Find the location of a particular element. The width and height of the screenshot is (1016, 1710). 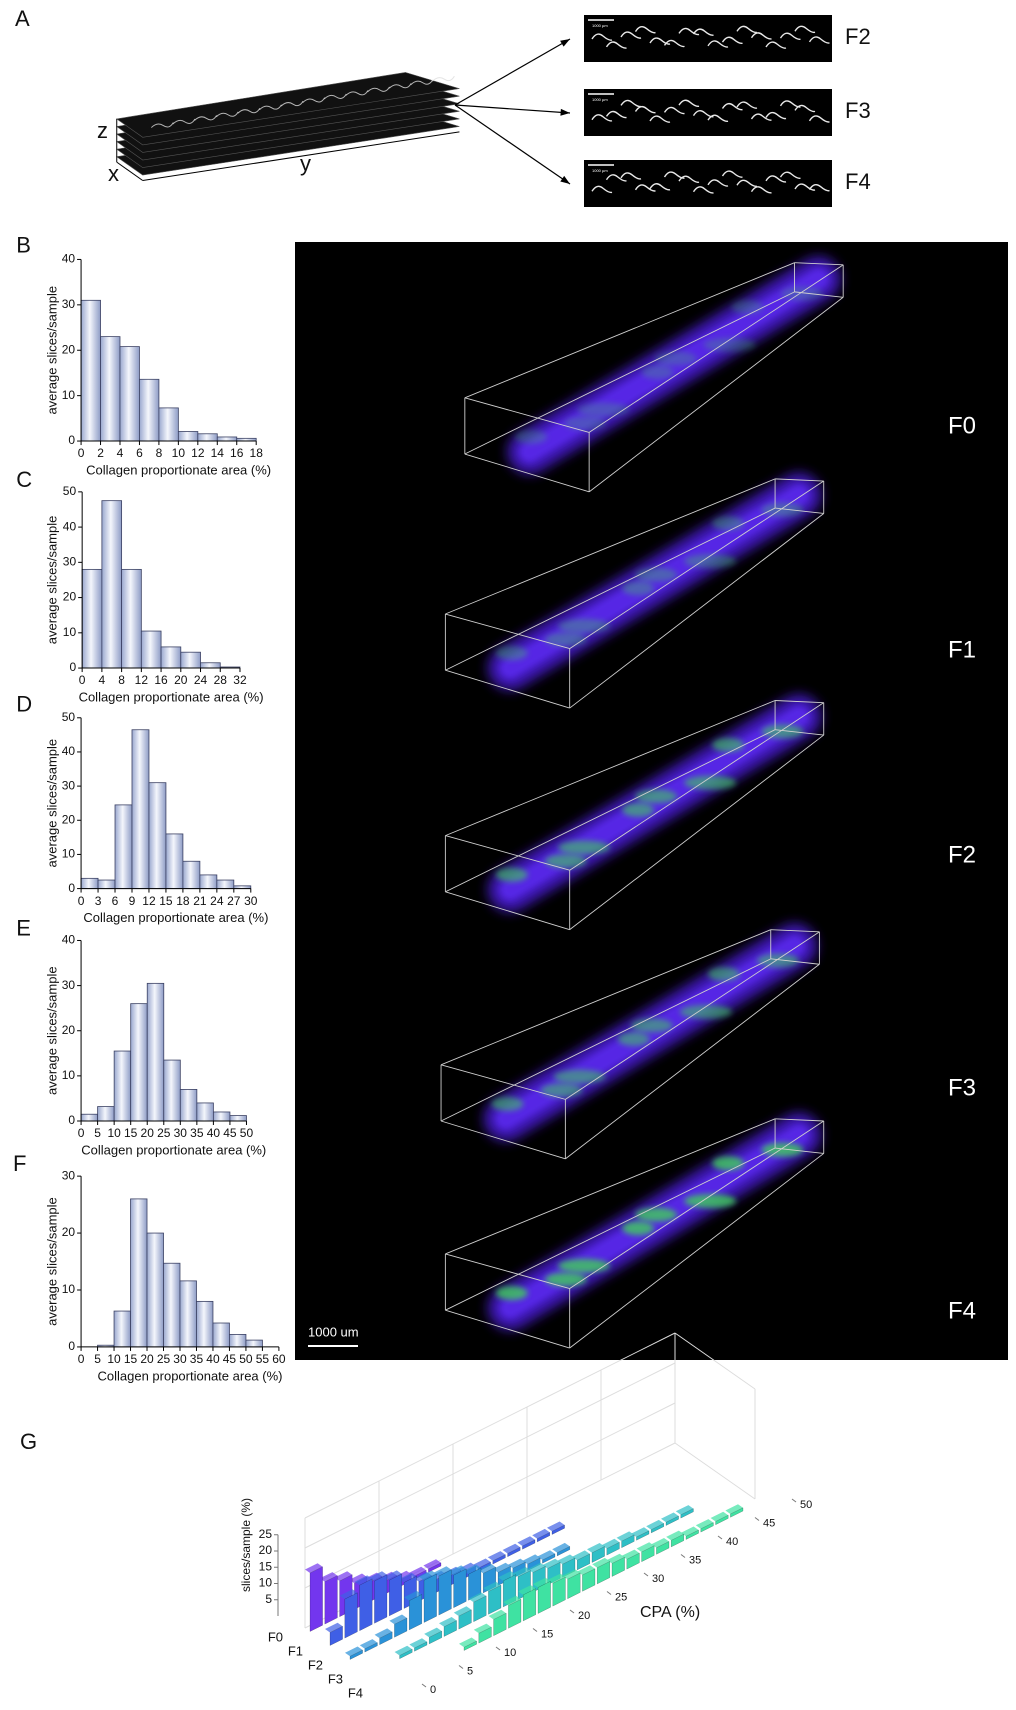

volume-label: F4 is located at coordinates (962, 1310).